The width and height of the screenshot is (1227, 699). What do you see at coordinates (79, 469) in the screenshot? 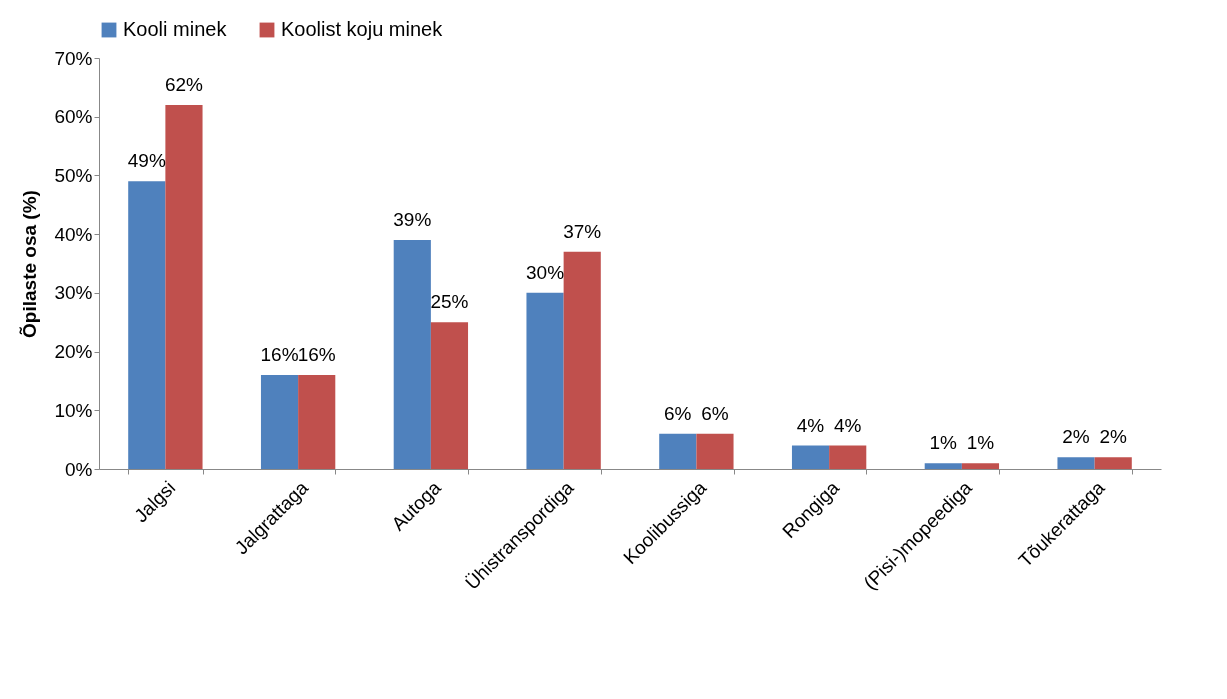
I see `y-tick-label: 0%` at bounding box center [79, 469].